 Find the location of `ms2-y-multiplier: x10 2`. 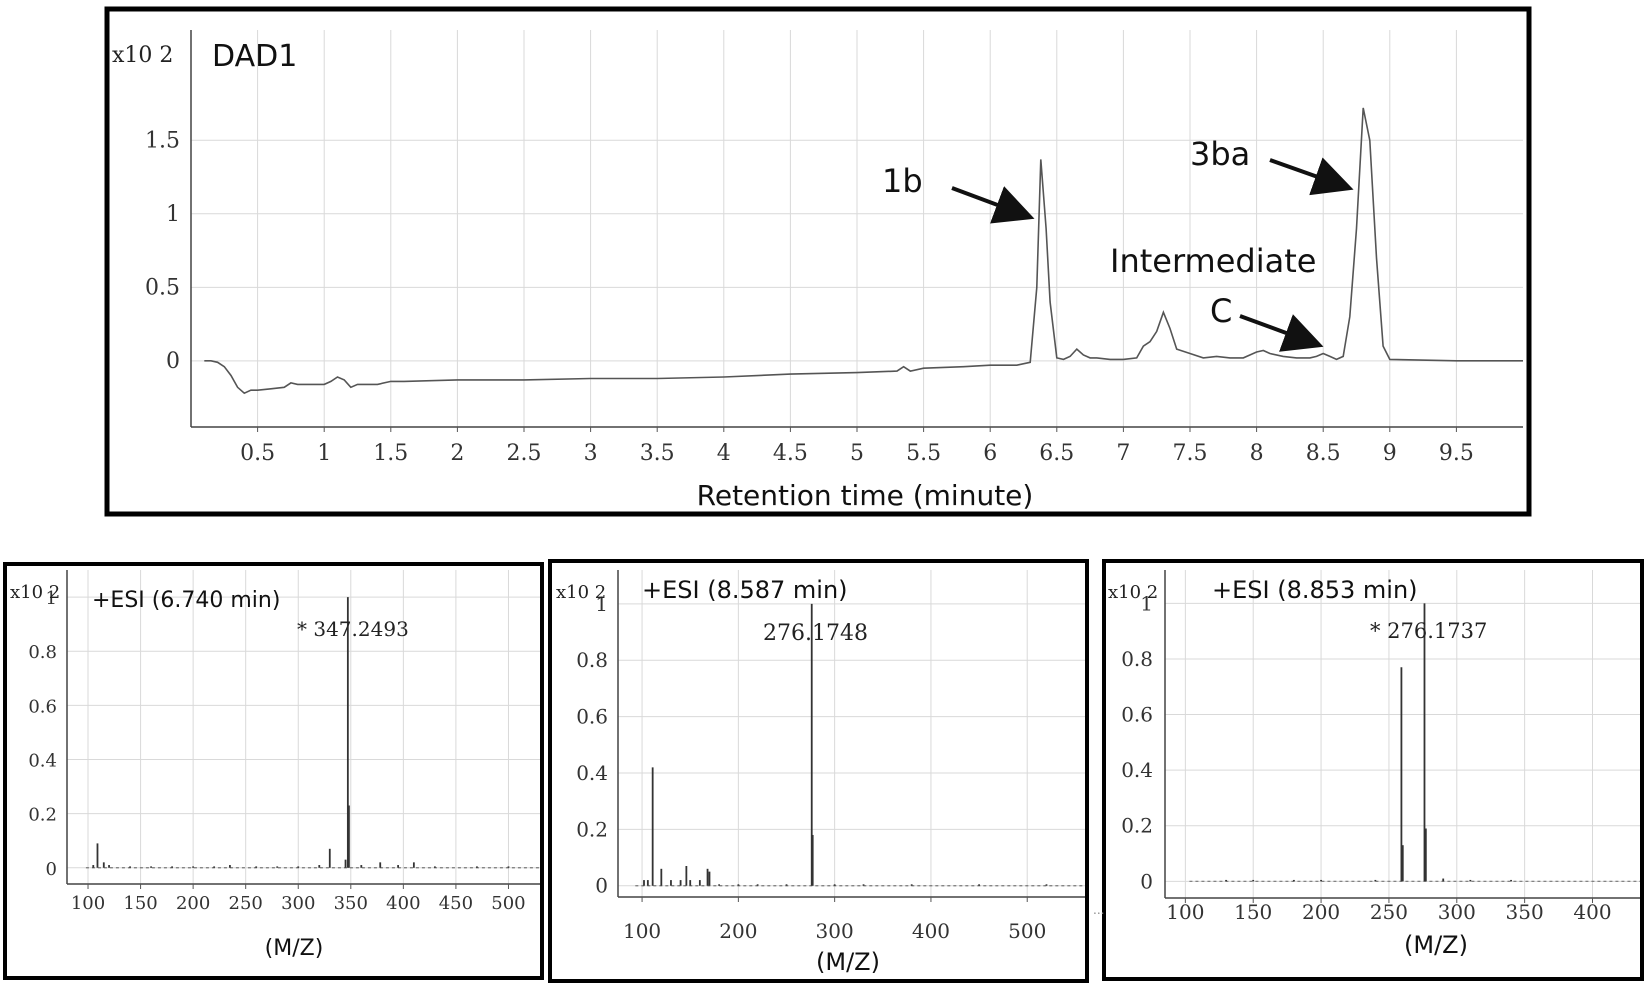

ms2-y-multiplier: x10 2 is located at coordinates (581, 592).